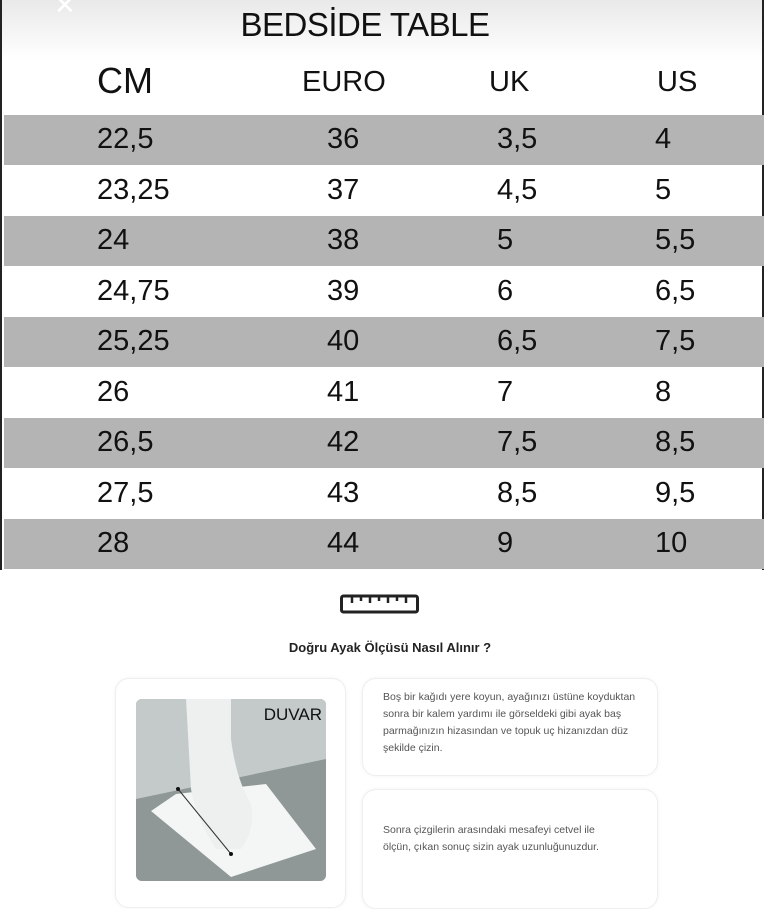  Describe the element at coordinates (675, 341) in the screenshot. I see `cell-us: 7,5` at that location.